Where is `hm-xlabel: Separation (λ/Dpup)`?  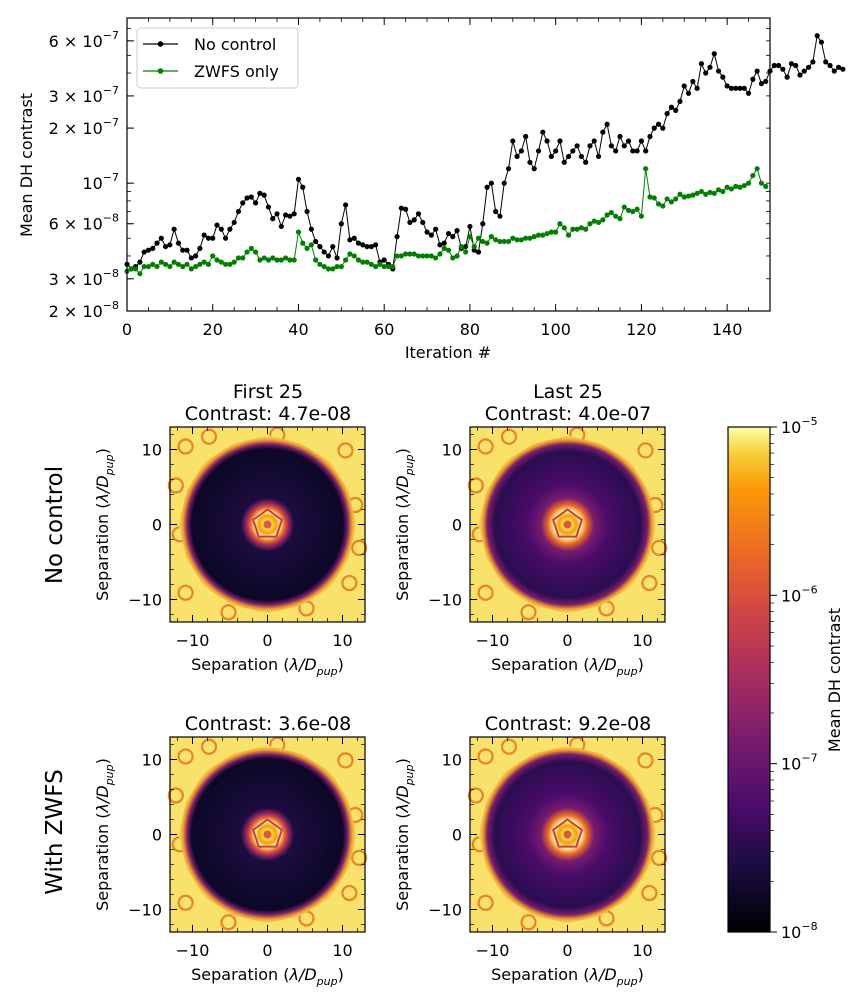 hm-xlabel: Separation (λ/Dpup) is located at coordinates (567, 976).